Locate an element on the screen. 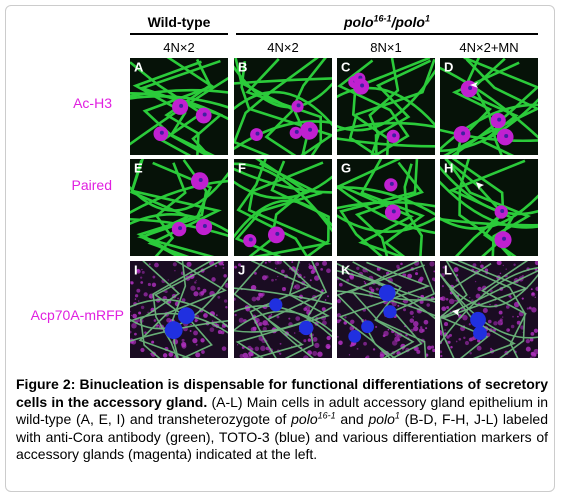 Image resolution: width=562 pixels, height=499 pixels. panel-letter: F is located at coordinates (242, 168).